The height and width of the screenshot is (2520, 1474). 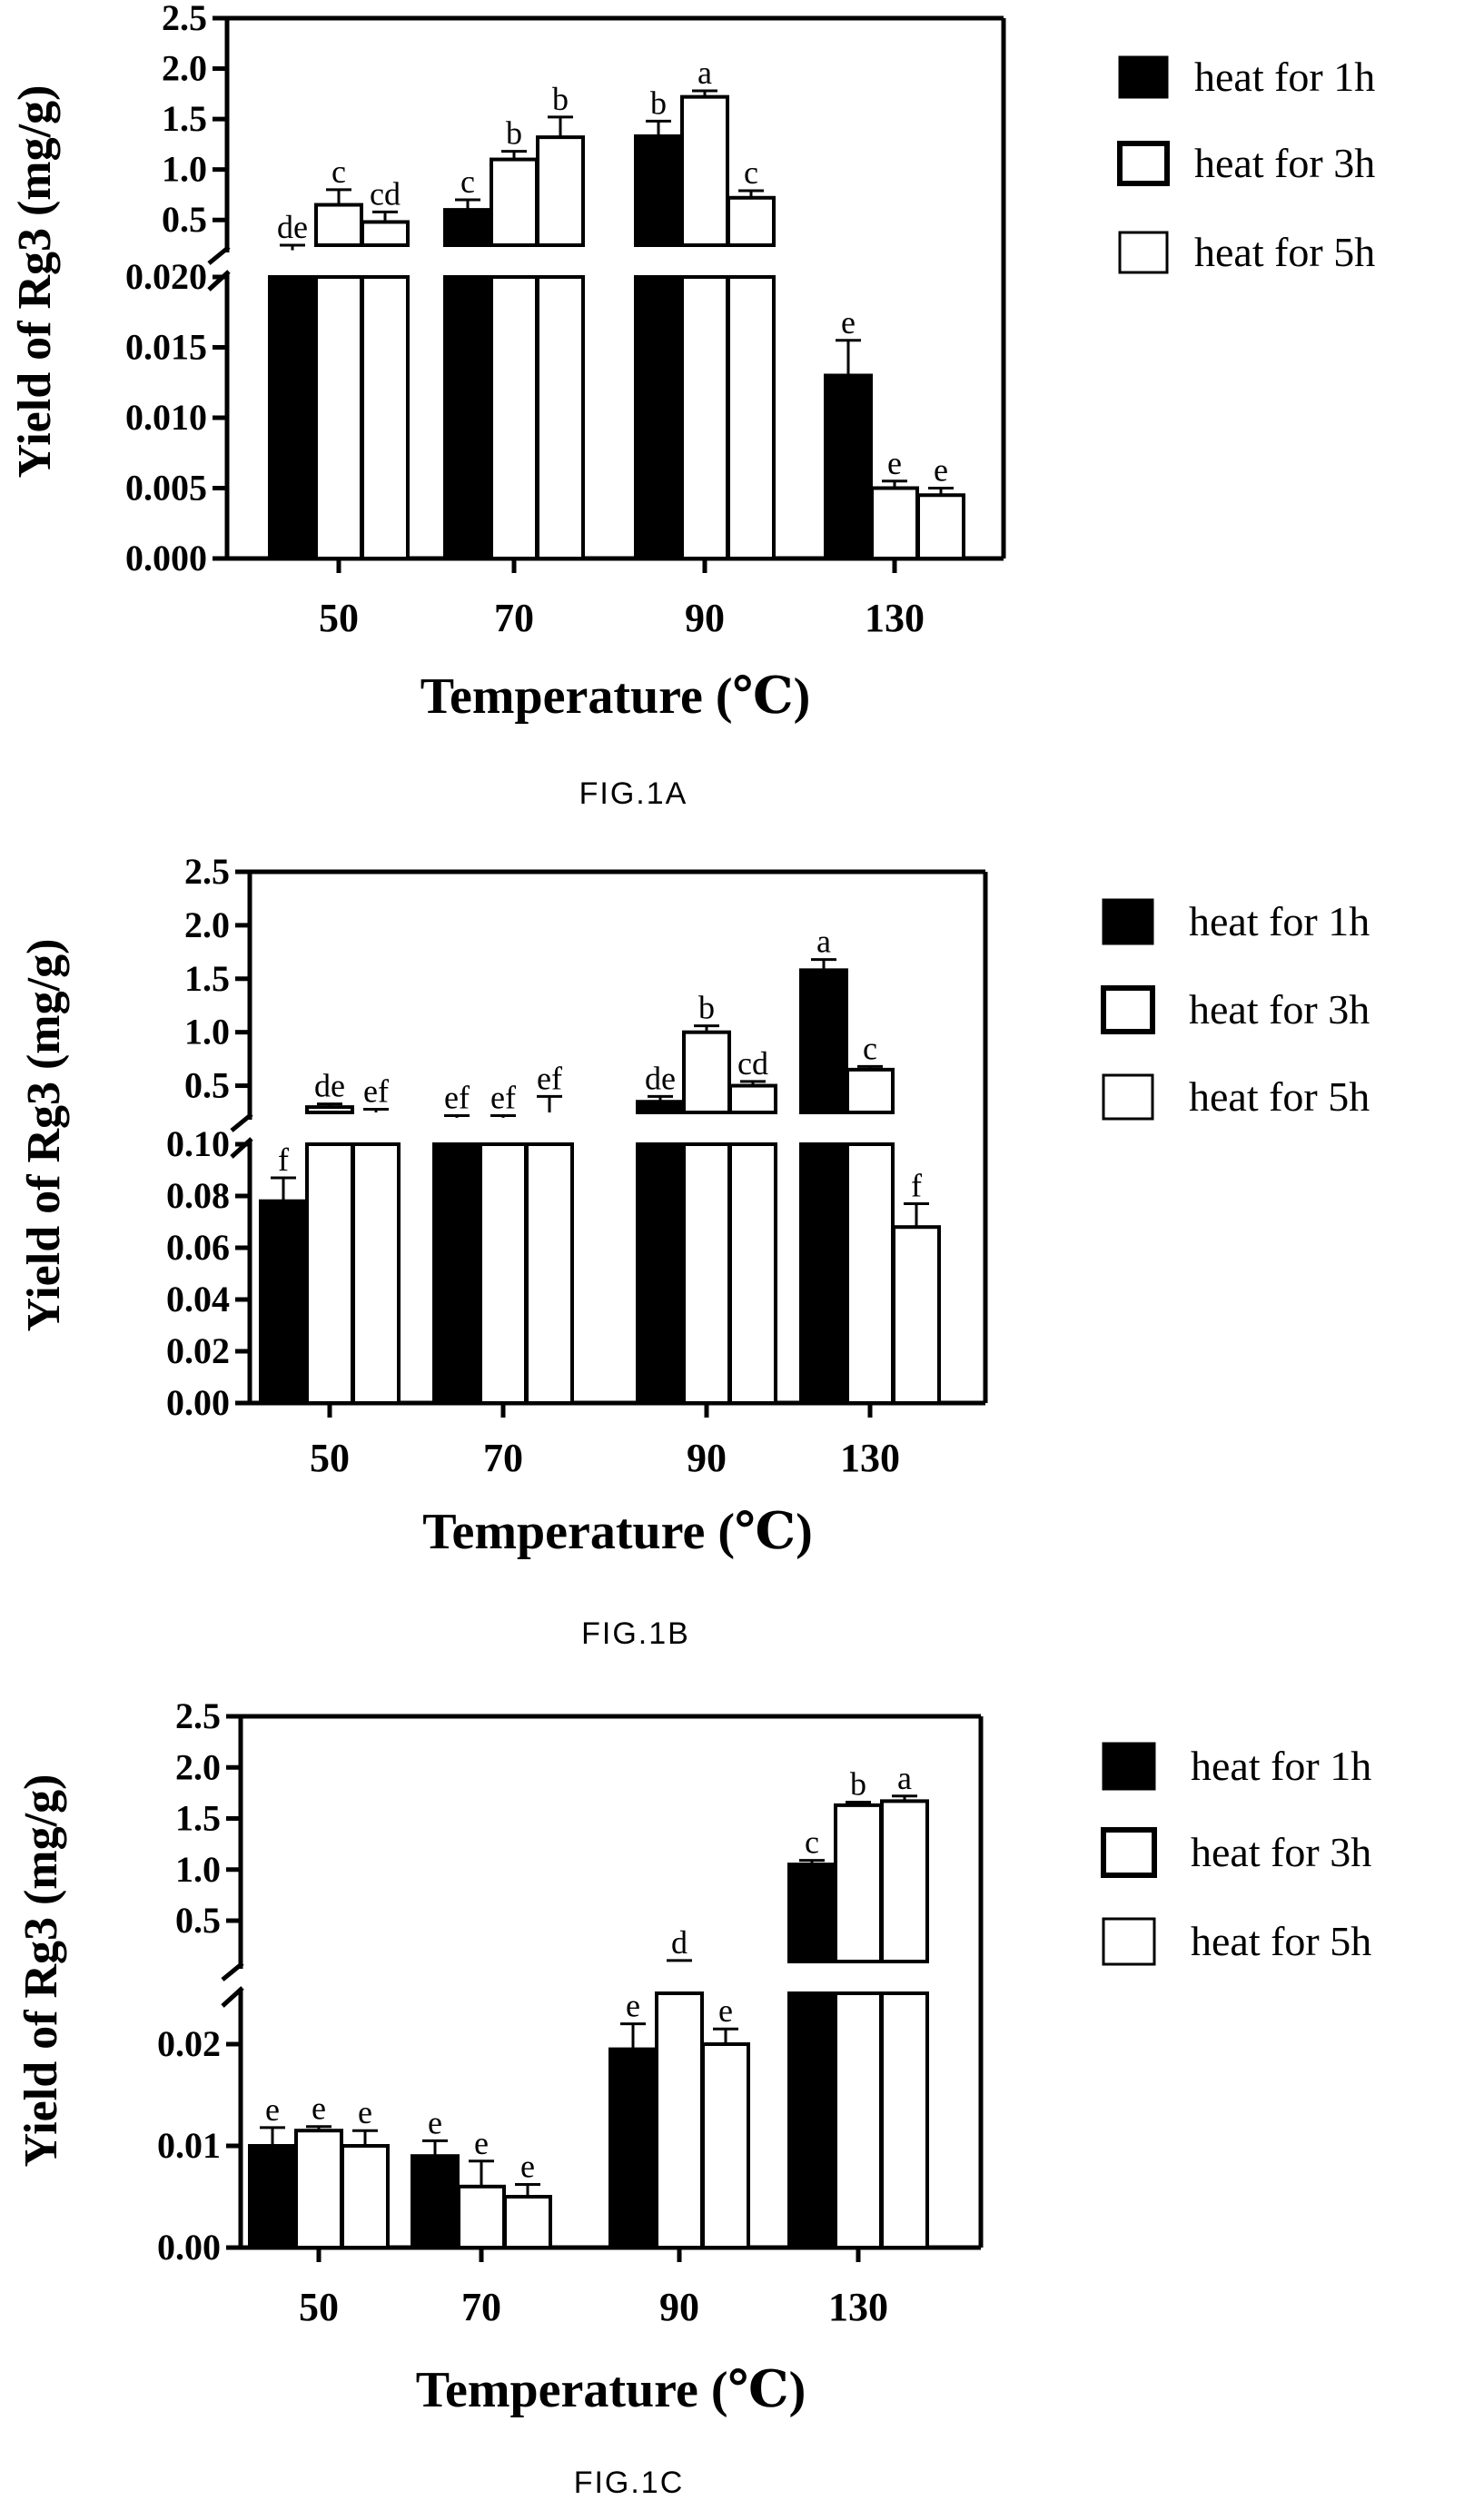 I want to click on figure-caption: FIG.1B, so click(x=635, y=1634).